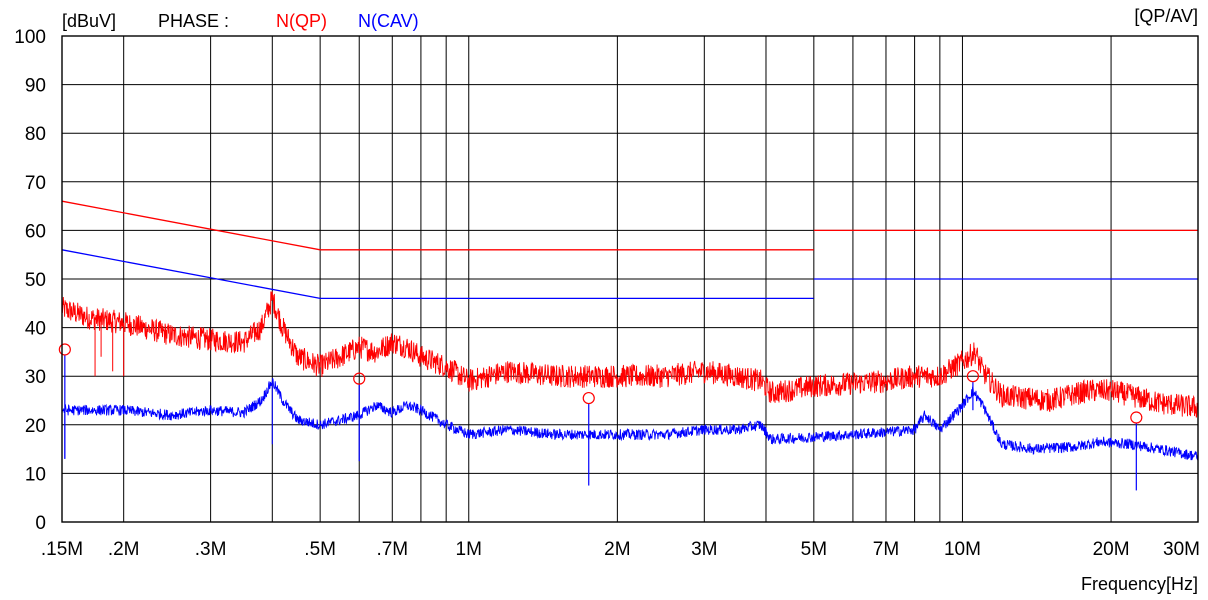  What do you see at coordinates (89, 21) in the screenshot?
I see `y-axis-label: [dBuV]` at bounding box center [89, 21].